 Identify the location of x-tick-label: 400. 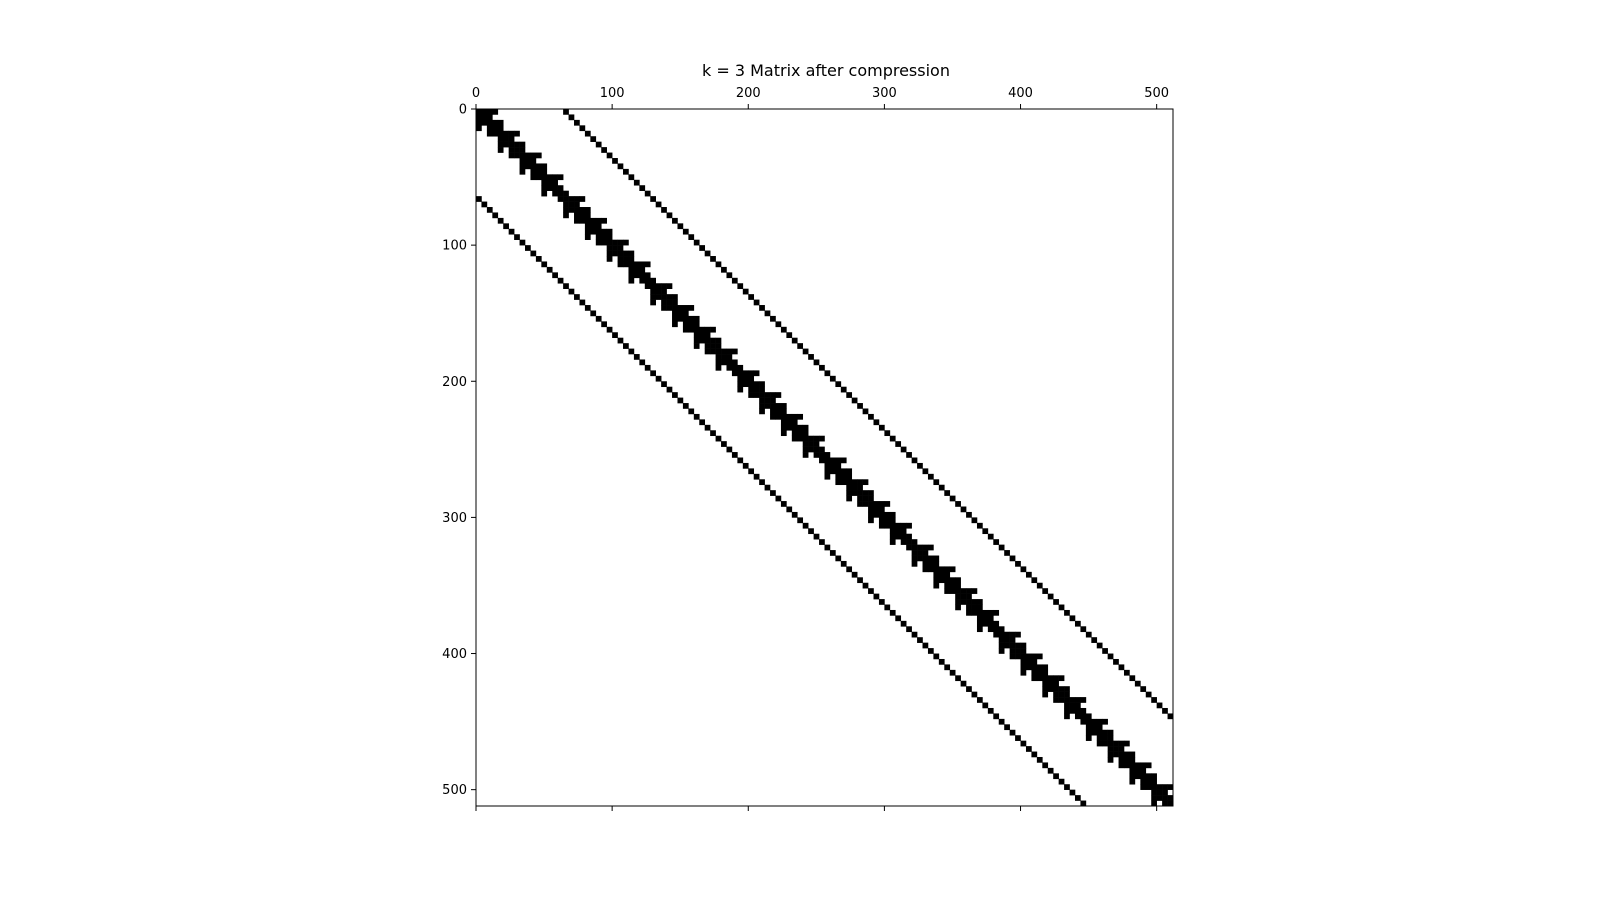
(1020, 93).